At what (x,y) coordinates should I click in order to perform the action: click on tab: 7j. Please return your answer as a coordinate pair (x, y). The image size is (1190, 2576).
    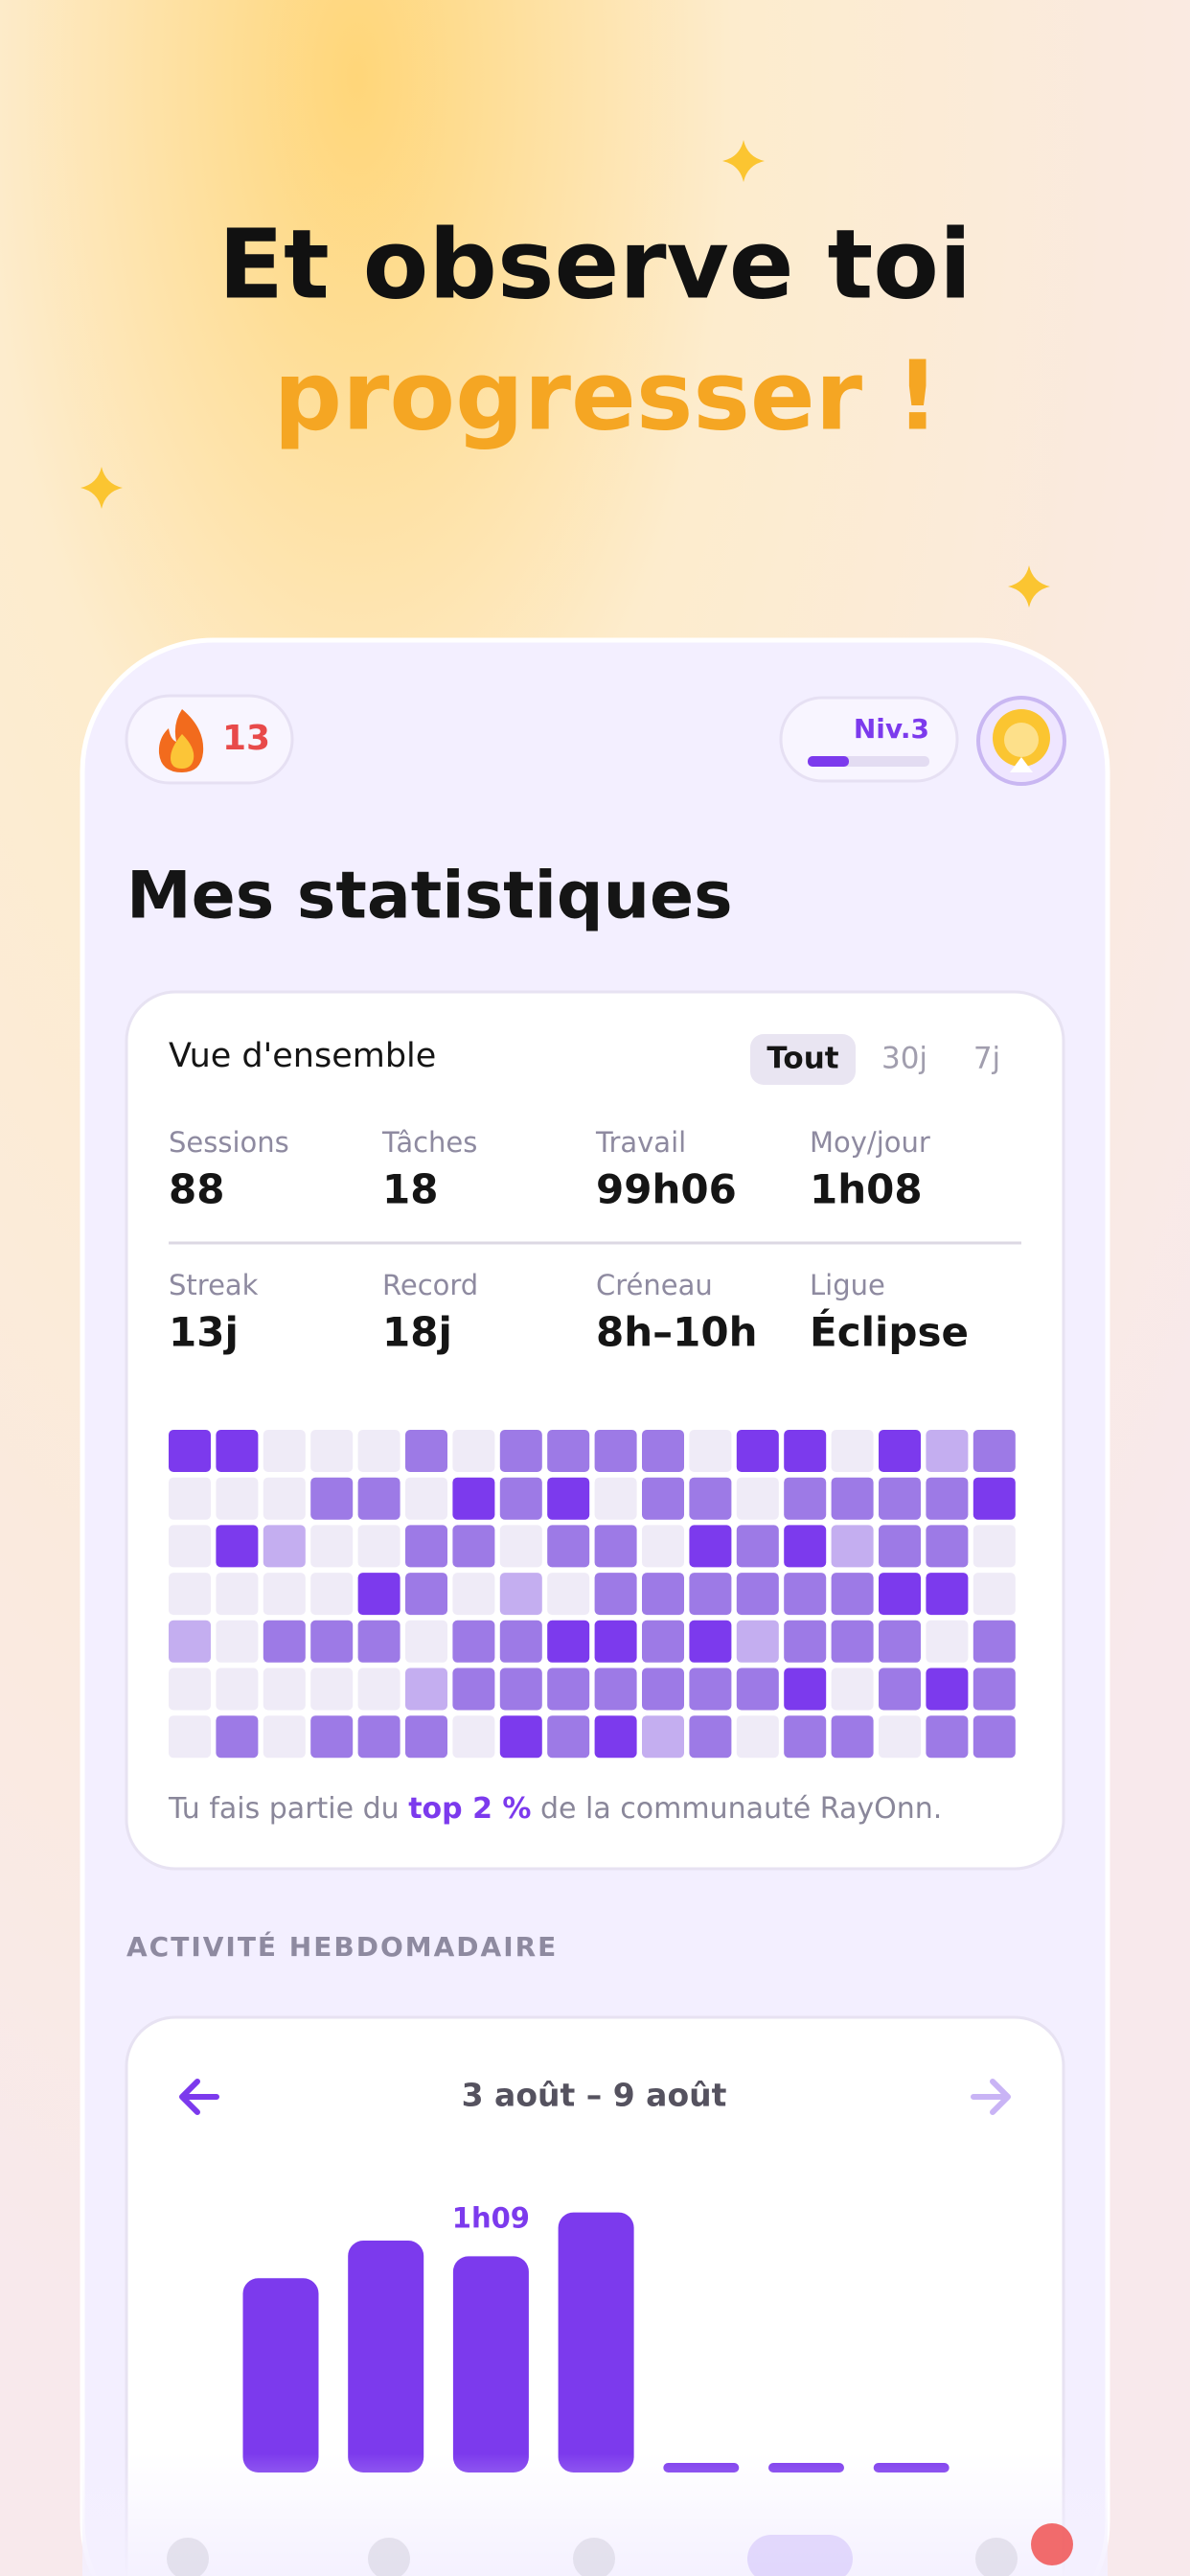
    Looking at the image, I should click on (986, 1059).